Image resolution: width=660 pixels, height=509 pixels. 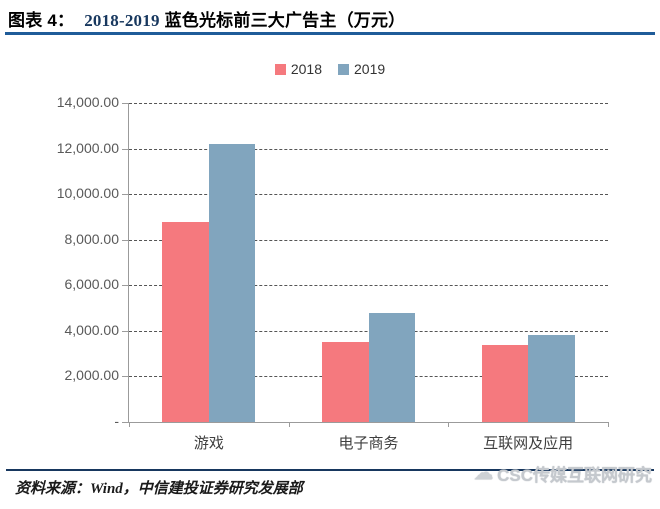 What do you see at coordinates (345, 382) in the screenshot?
I see `bar-2018-电子商务` at bounding box center [345, 382].